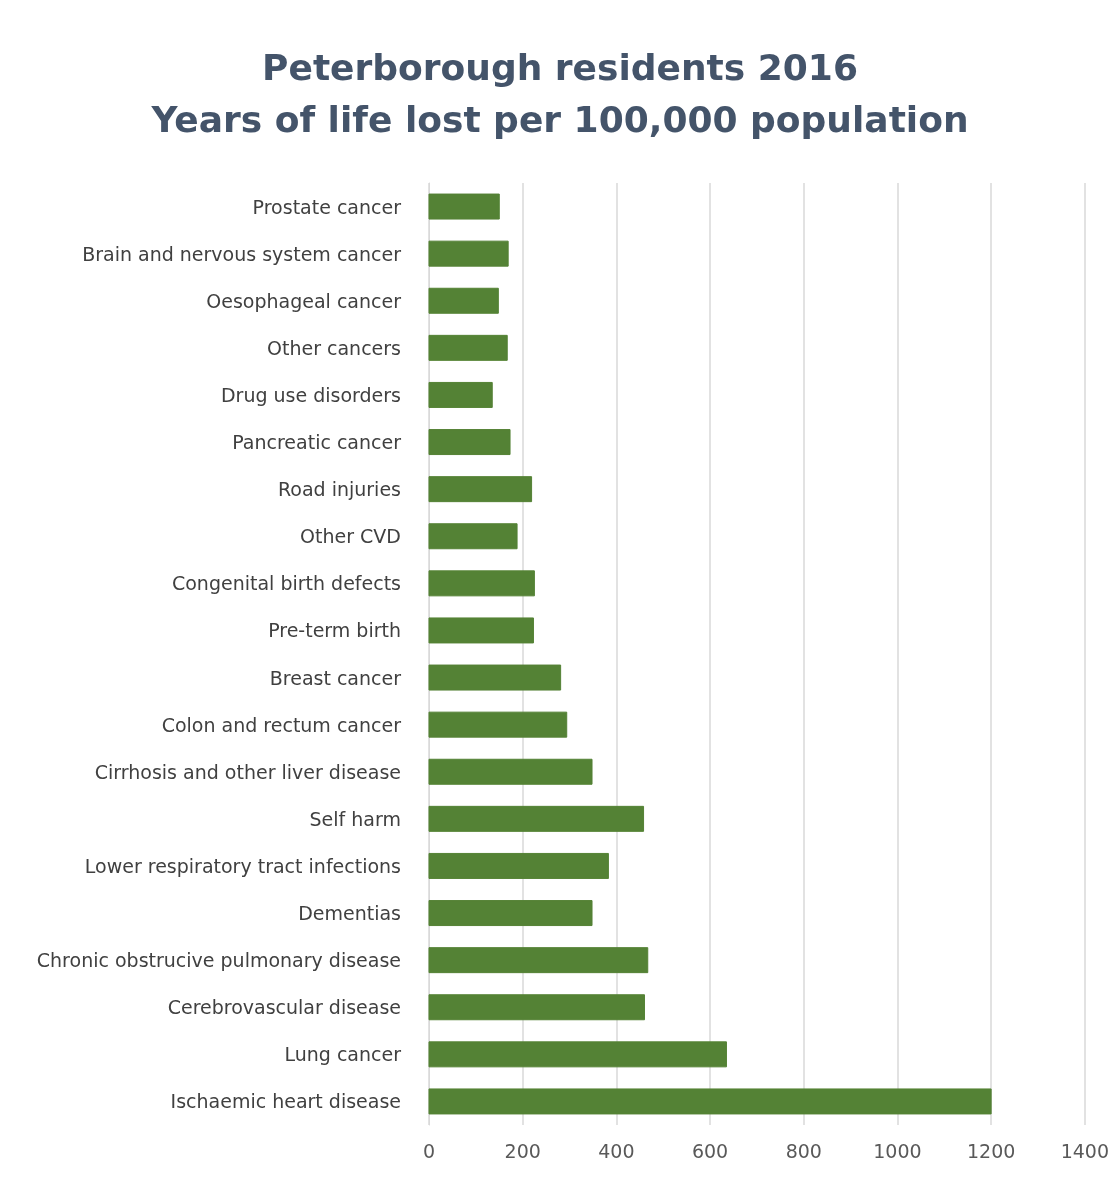  Describe the element at coordinates (327, 206) in the screenshot. I see `y-tick-label: Prostate cancer` at that location.